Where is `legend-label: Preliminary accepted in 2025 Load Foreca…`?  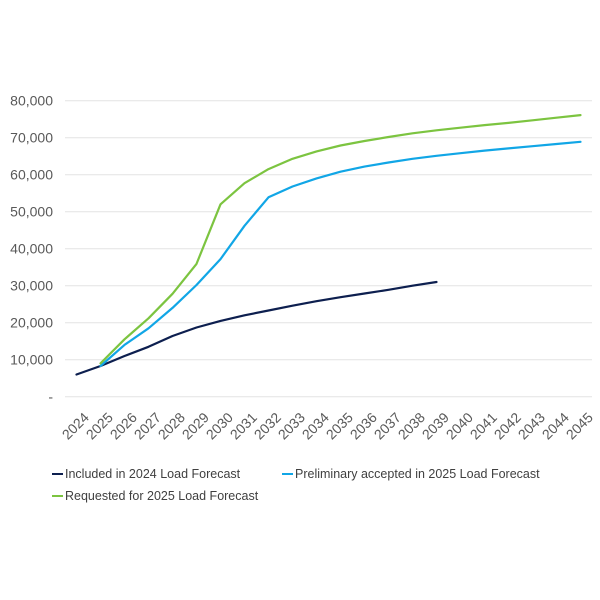 legend-label: Preliminary accepted in 2025 Load Foreca… is located at coordinates (417, 474).